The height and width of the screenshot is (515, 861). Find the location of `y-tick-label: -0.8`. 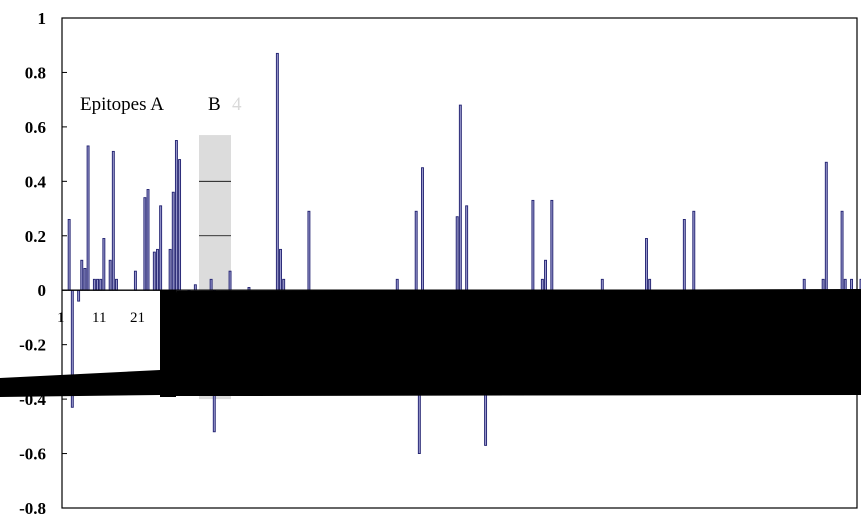

y-tick-label: -0.8 is located at coordinates (32, 507).